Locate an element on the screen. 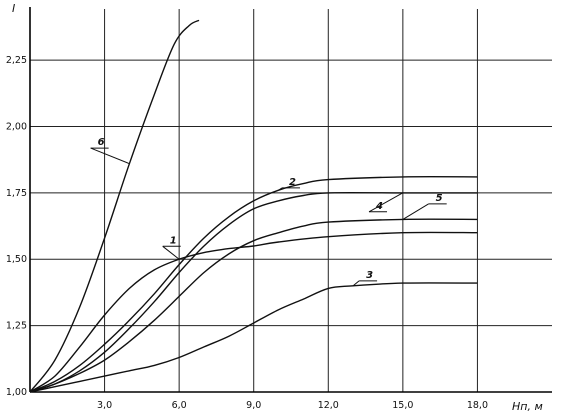 The image size is (562, 417). y-tick-label: 2,00 is located at coordinates (16, 126).